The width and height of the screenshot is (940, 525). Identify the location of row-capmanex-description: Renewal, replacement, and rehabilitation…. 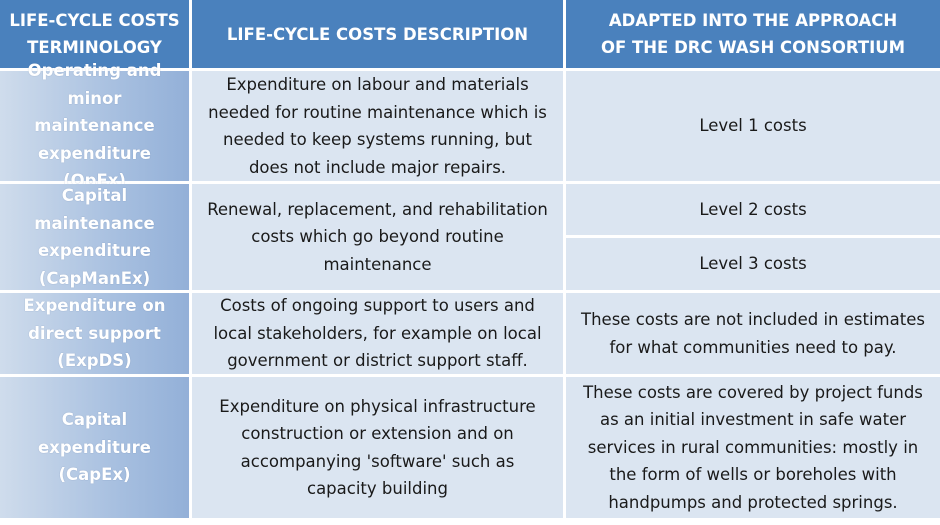
(377, 237).